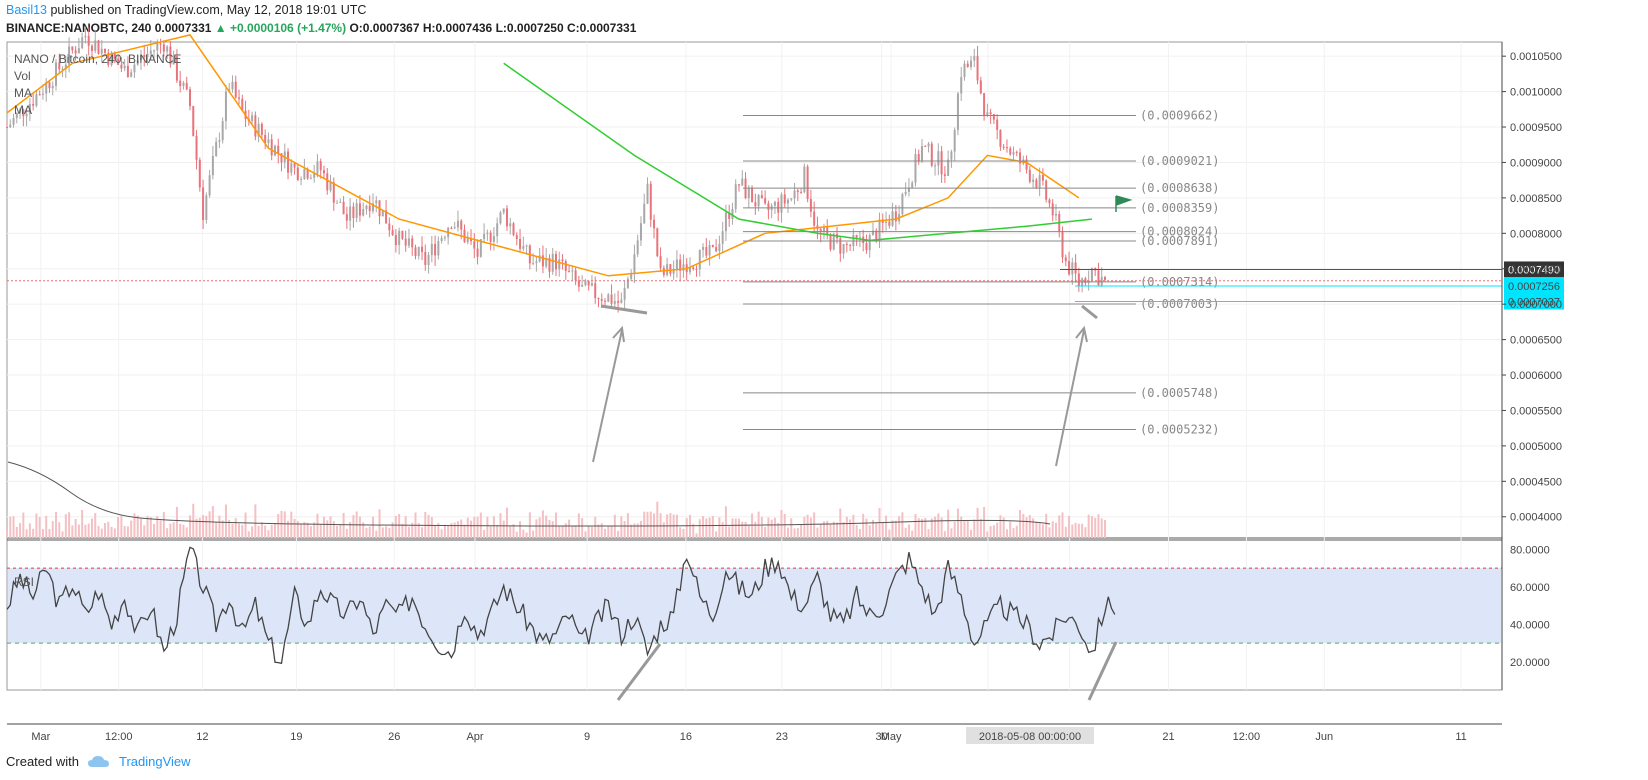 The image size is (1648, 780). What do you see at coordinates (1124, 203) in the screenshot?
I see `flag-icon` at bounding box center [1124, 203].